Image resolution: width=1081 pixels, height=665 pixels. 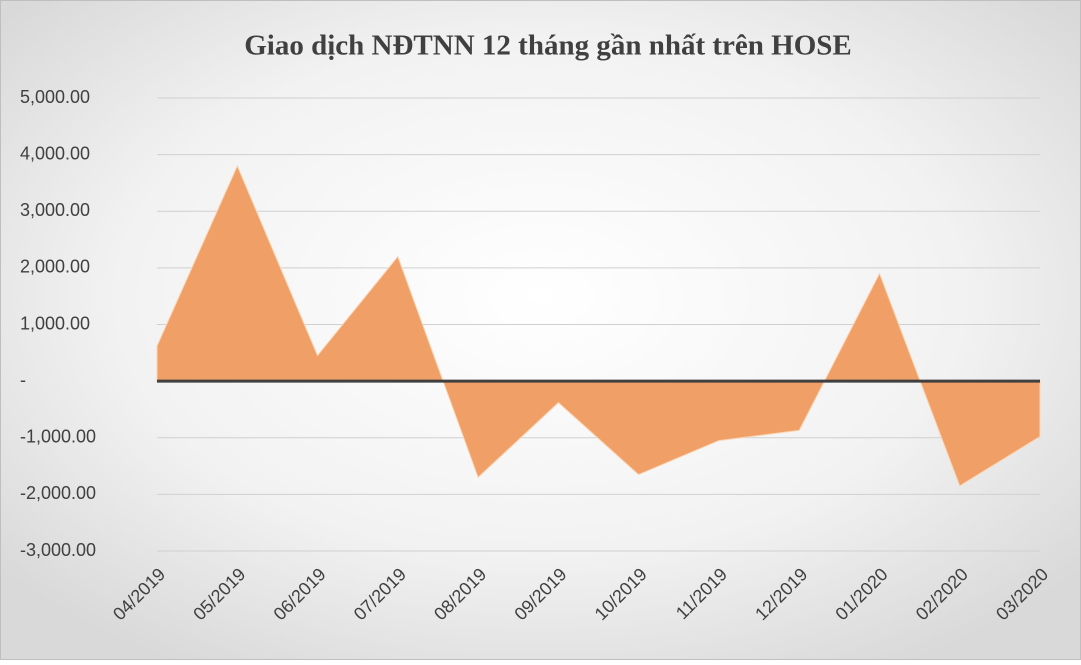 What do you see at coordinates (55, 323) in the screenshot?
I see `y-tick-label: 1,000.00` at bounding box center [55, 323].